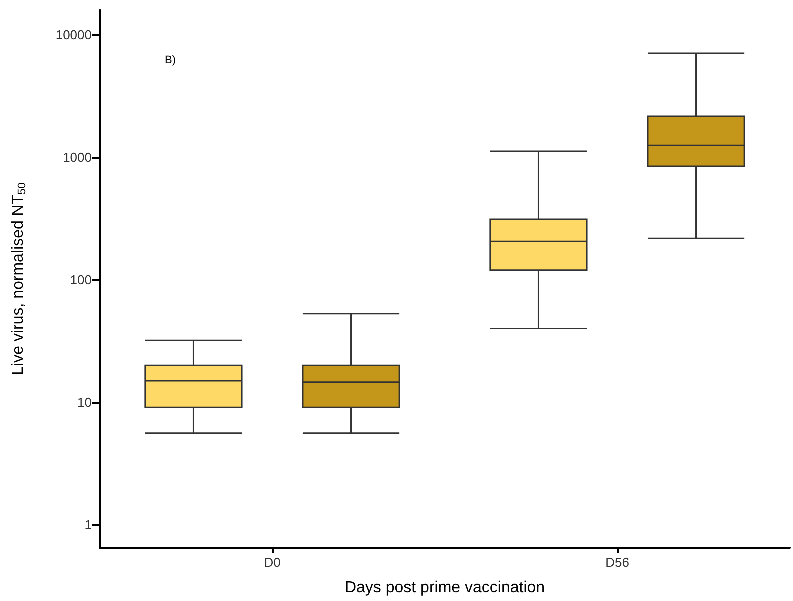 Image resolution: width=793 pixels, height=601 pixels. Describe the element at coordinates (77, 158) in the screenshot. I see `y-tick-label: 1000` at that location.